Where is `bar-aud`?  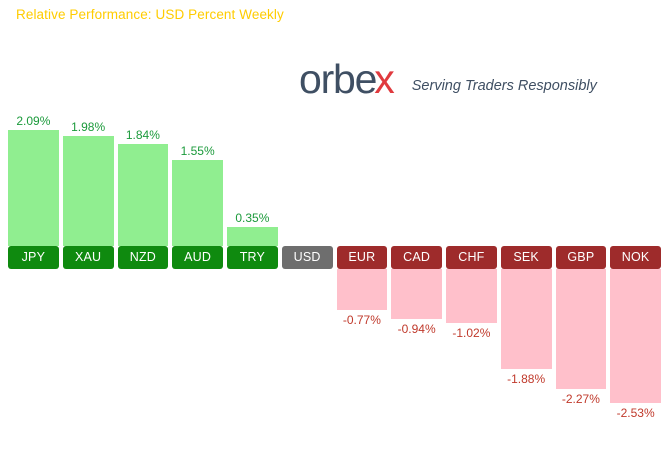 bar-aud is located at coordinates (197, 202).